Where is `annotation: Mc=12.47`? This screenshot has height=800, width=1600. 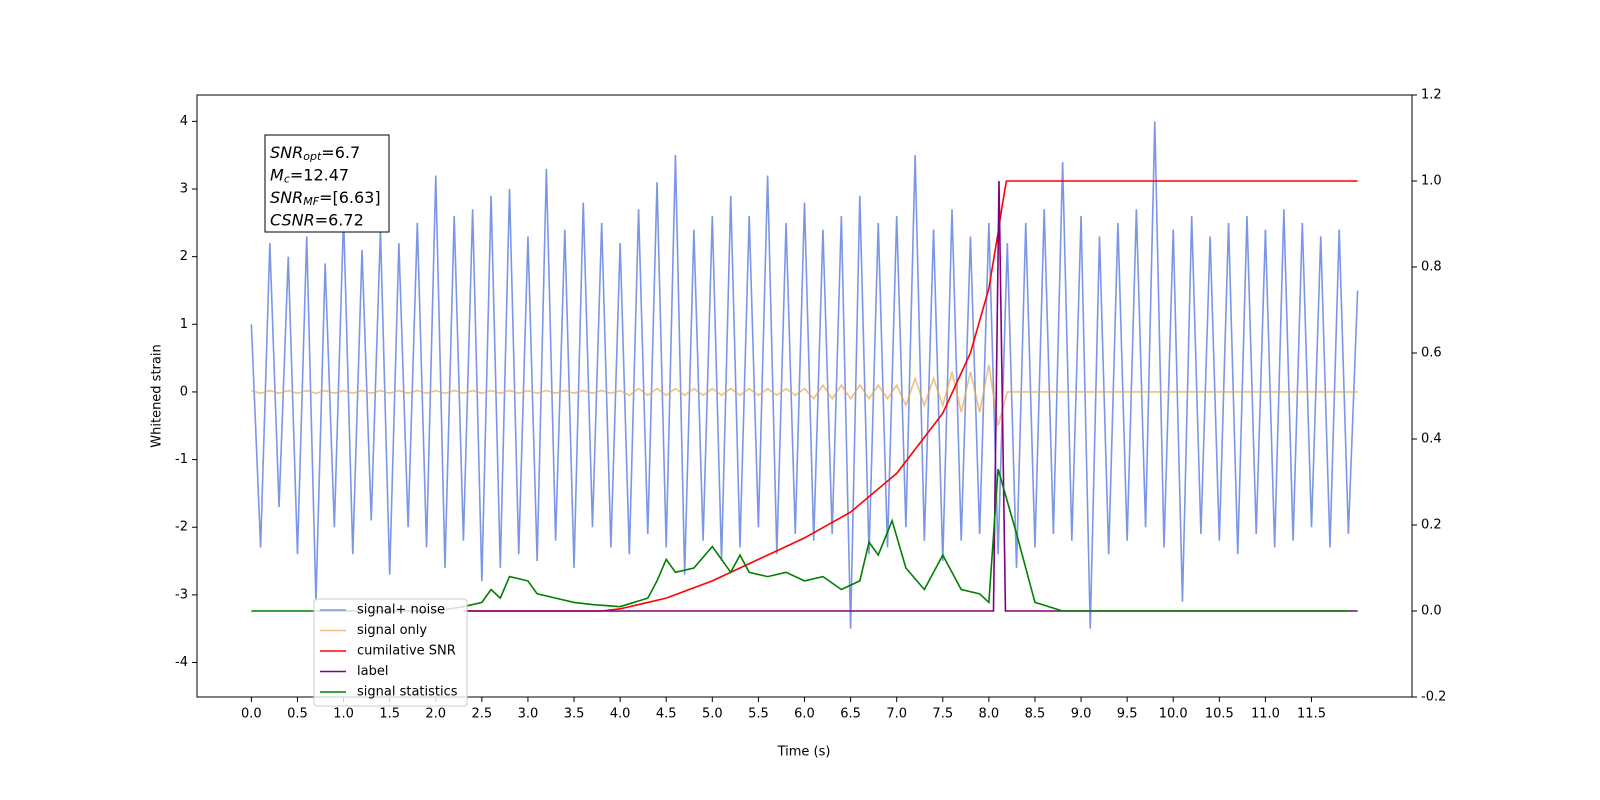
annotation: Mc=12.47 is located at coordinates (309, 175).